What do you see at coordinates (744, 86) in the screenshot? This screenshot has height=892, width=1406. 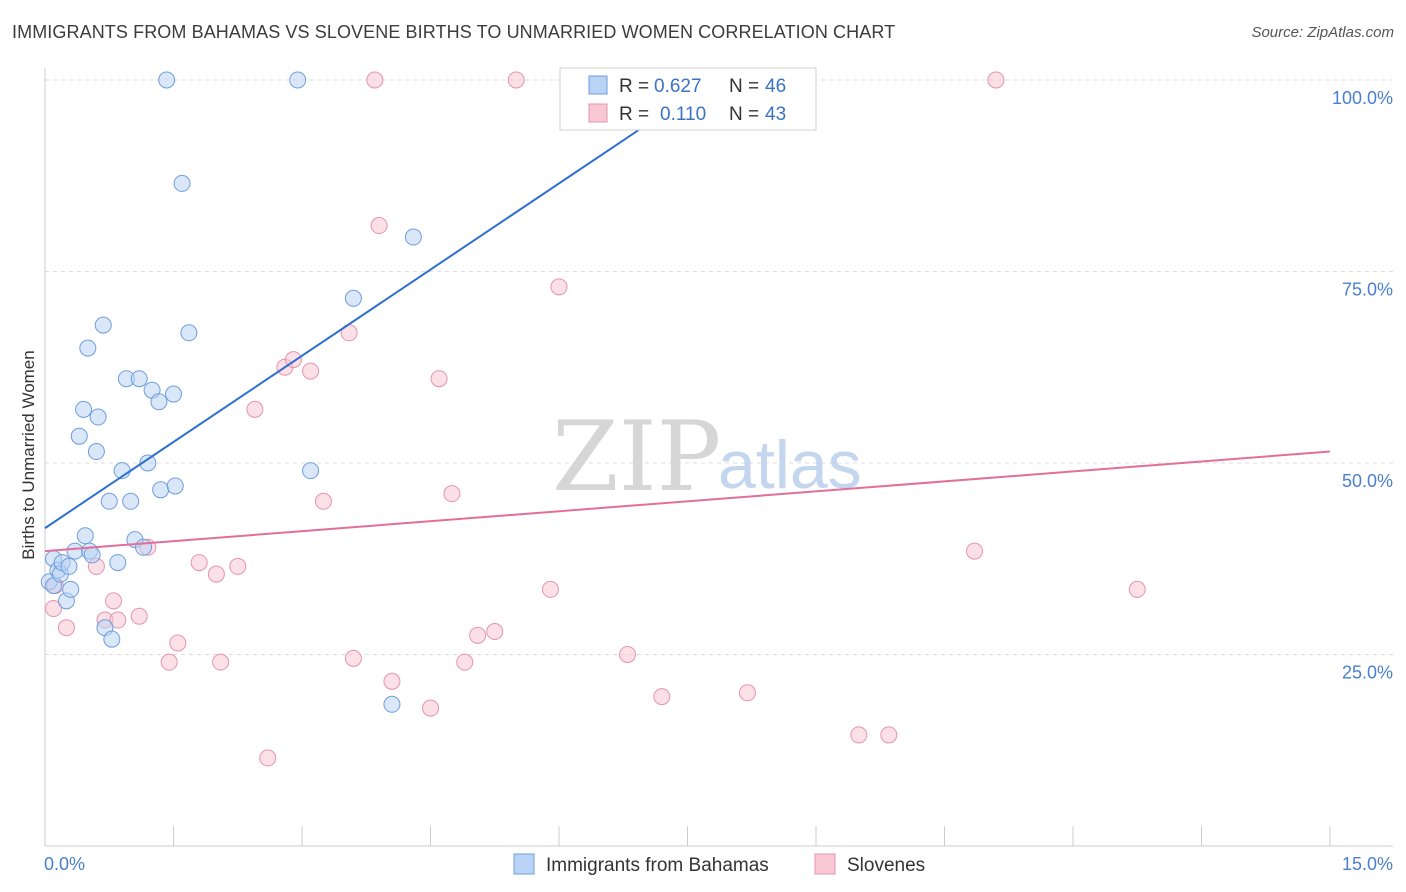 I see `legend-n-label-bahamas: N =` at bounding box center [744, 86].